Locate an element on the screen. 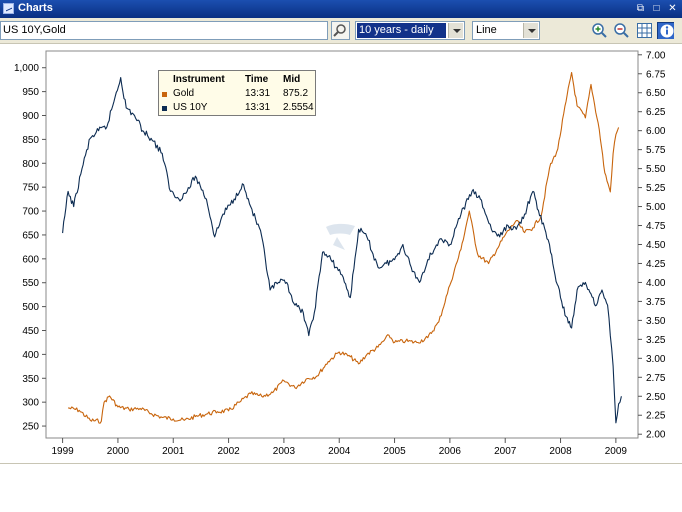  grid-icon is located at coordinates (644, 30).